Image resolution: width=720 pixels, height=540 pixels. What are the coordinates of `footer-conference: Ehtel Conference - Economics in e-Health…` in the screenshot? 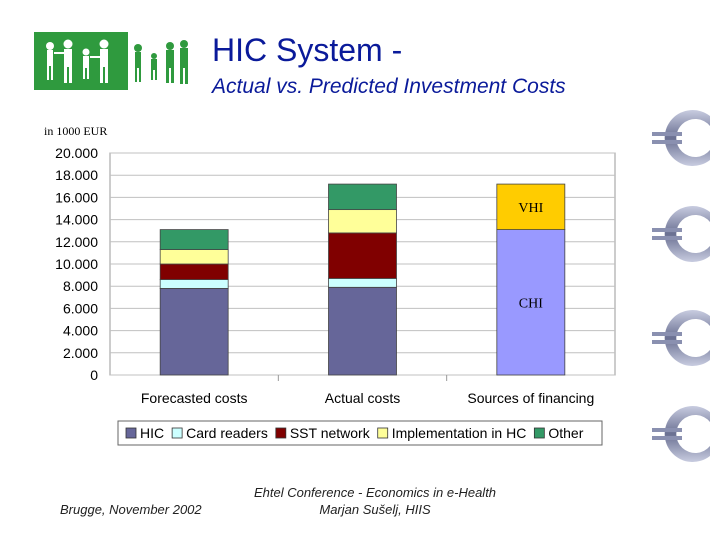 It's located at (375, 501).